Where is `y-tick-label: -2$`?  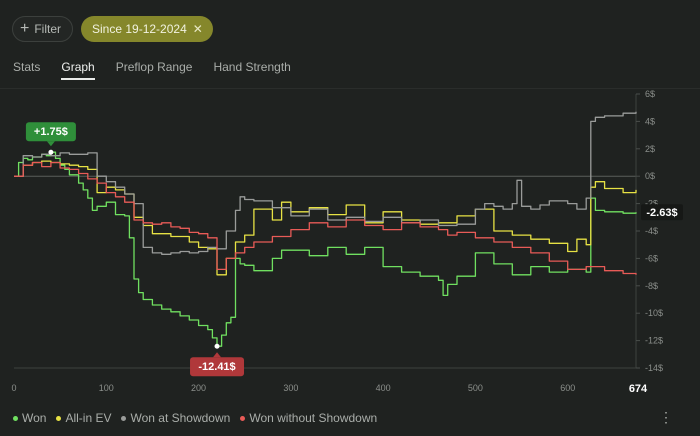
y-tick-label: -2$ is located at coordinates (651, 204).